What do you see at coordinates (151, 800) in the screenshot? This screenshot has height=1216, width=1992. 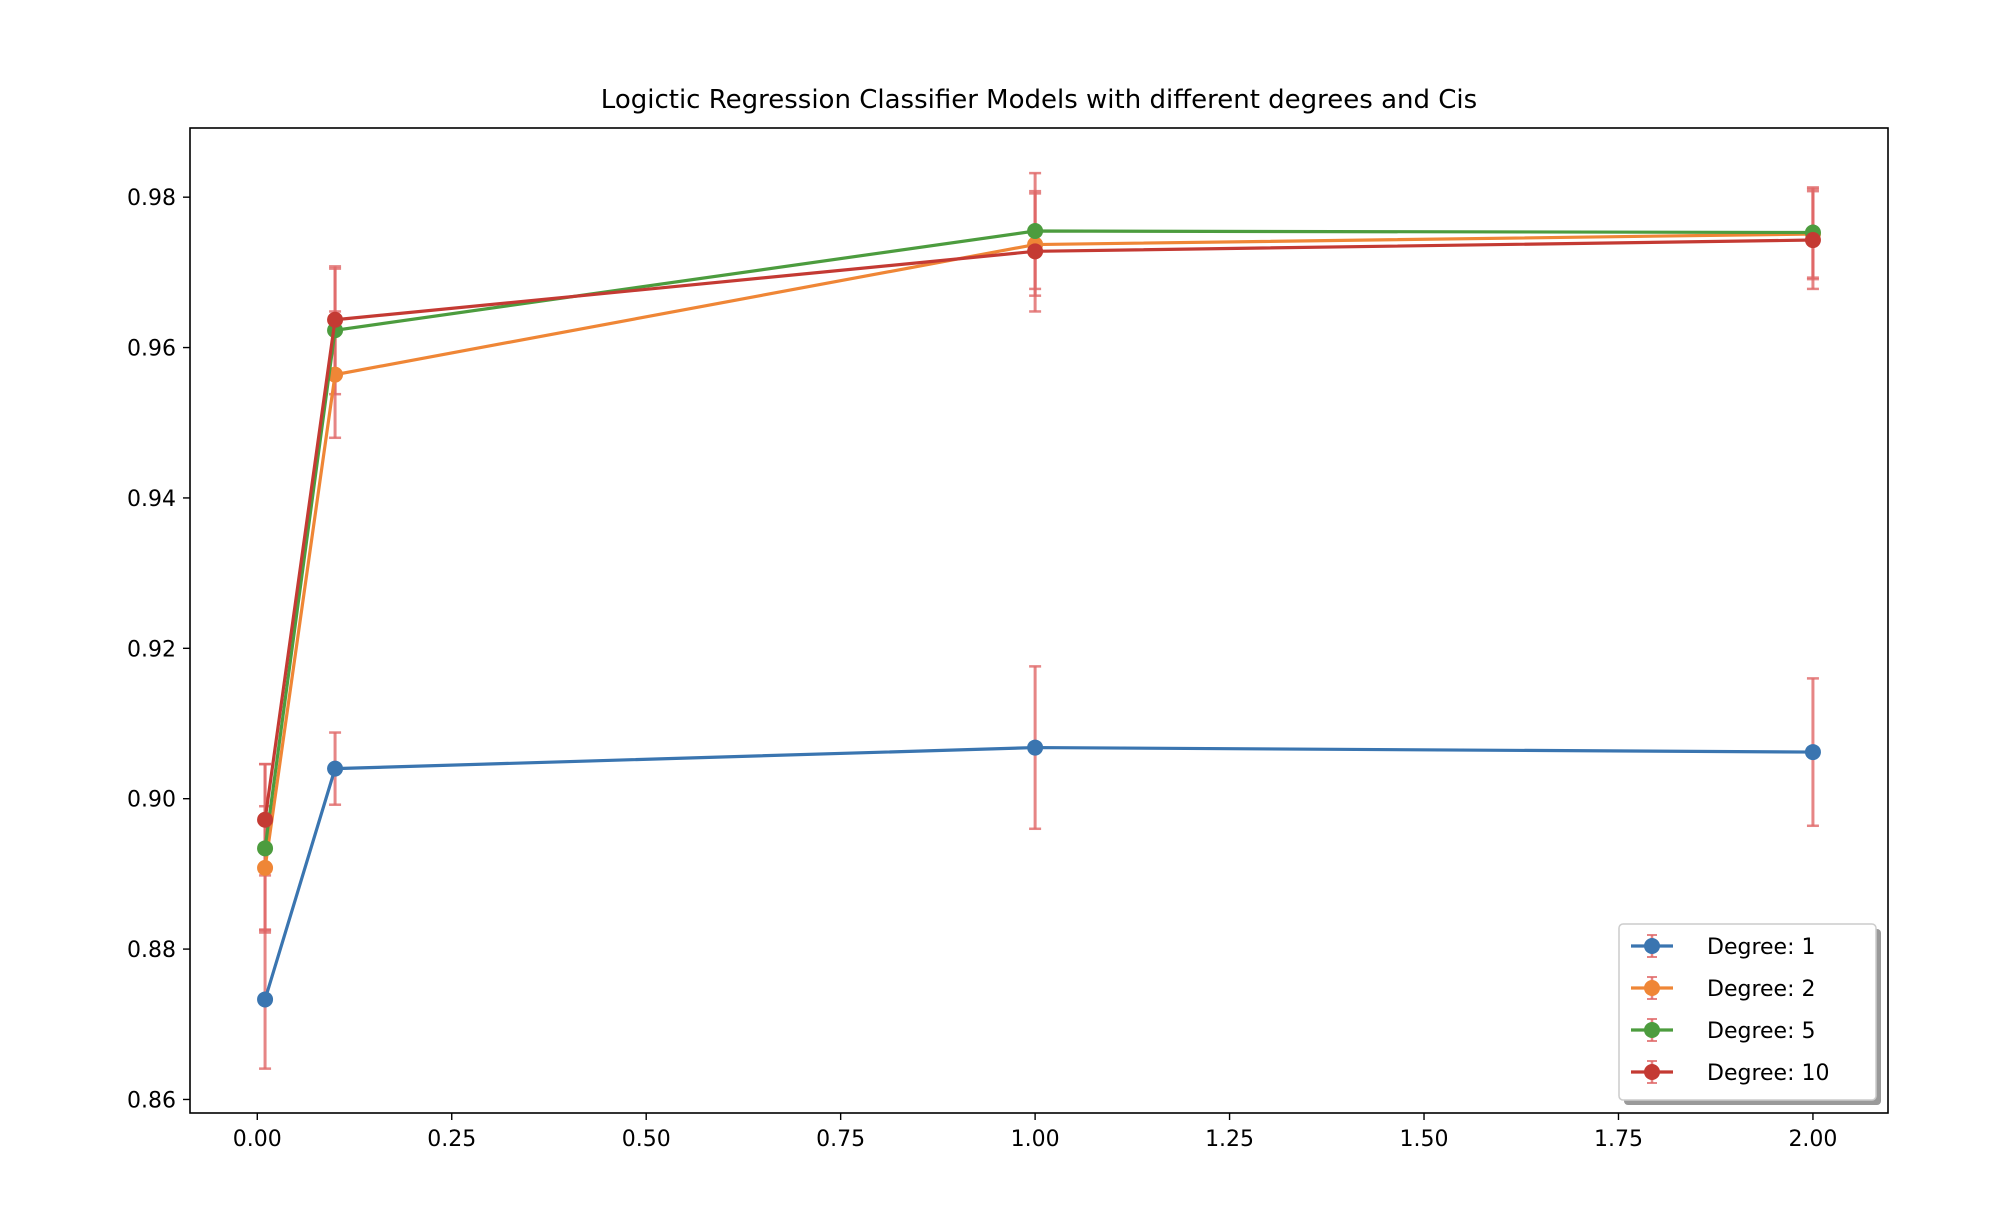 I see `y-tick-label: 0.90` at bounding box center [151, 800].